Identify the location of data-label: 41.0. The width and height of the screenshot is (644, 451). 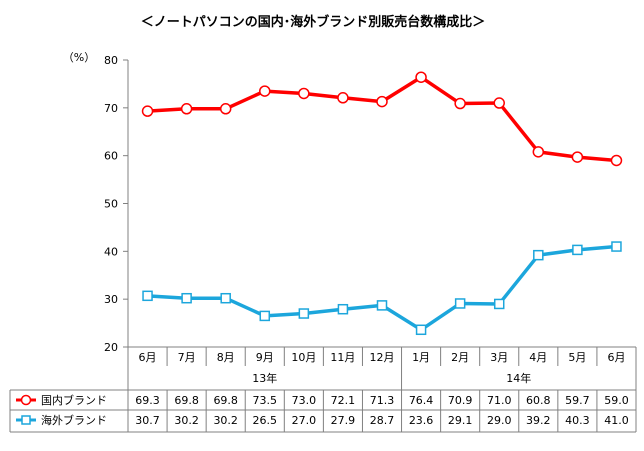
(616, 420).